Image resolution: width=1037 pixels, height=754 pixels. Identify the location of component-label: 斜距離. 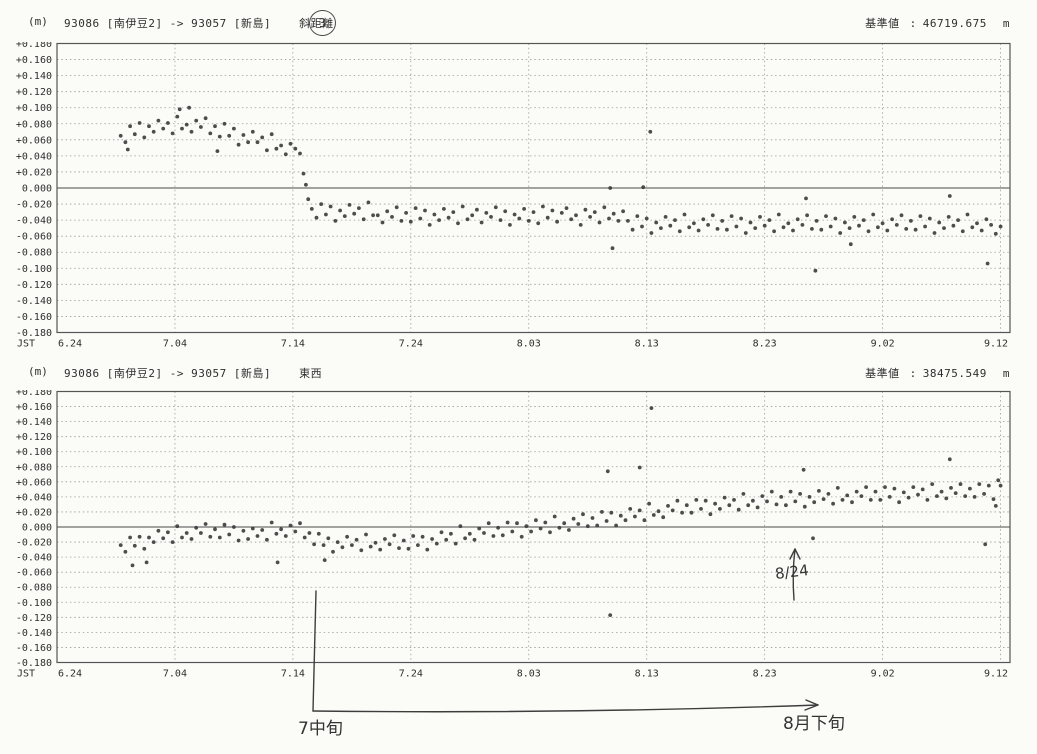
(316, 23).